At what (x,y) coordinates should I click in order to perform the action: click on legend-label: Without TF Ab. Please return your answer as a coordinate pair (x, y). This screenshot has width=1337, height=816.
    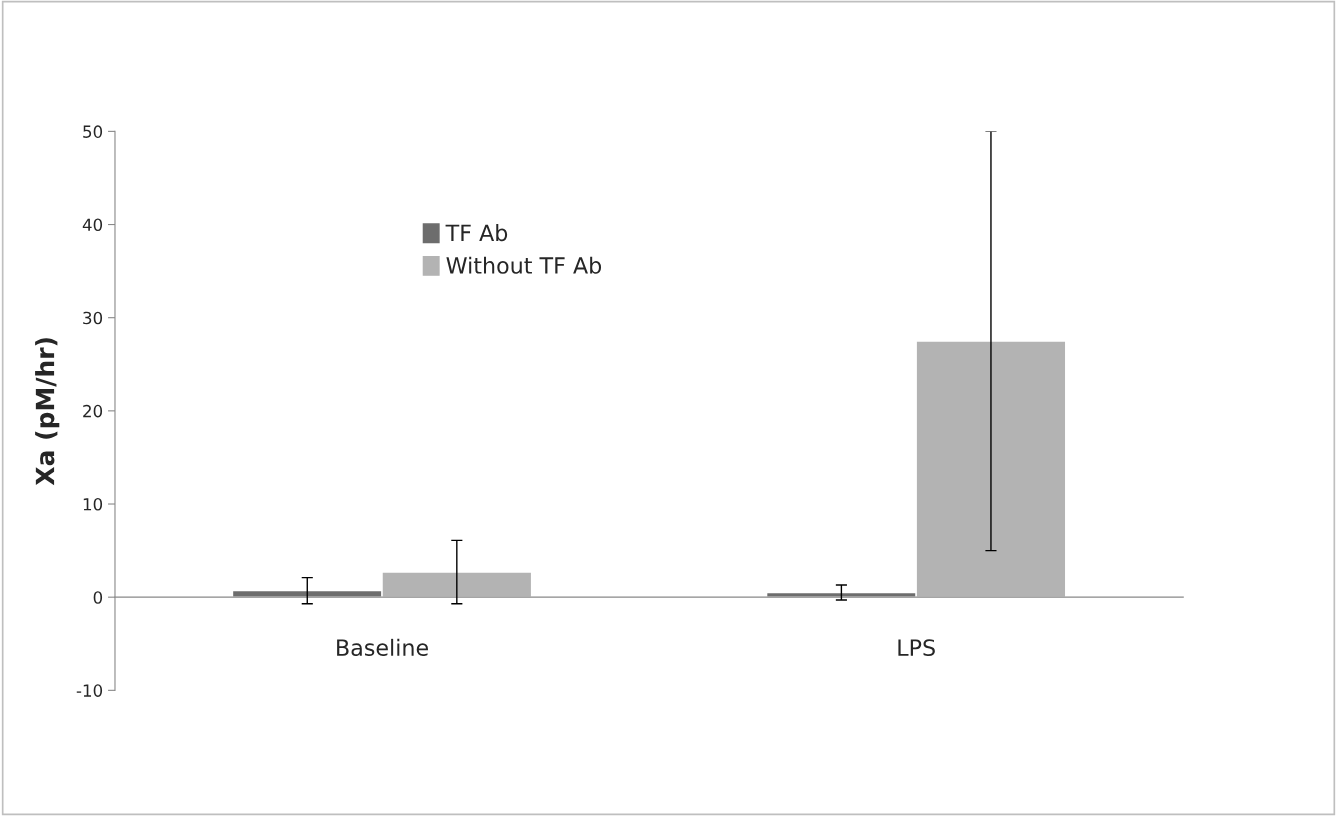
    Looking at the image, I should click on (524, 265).